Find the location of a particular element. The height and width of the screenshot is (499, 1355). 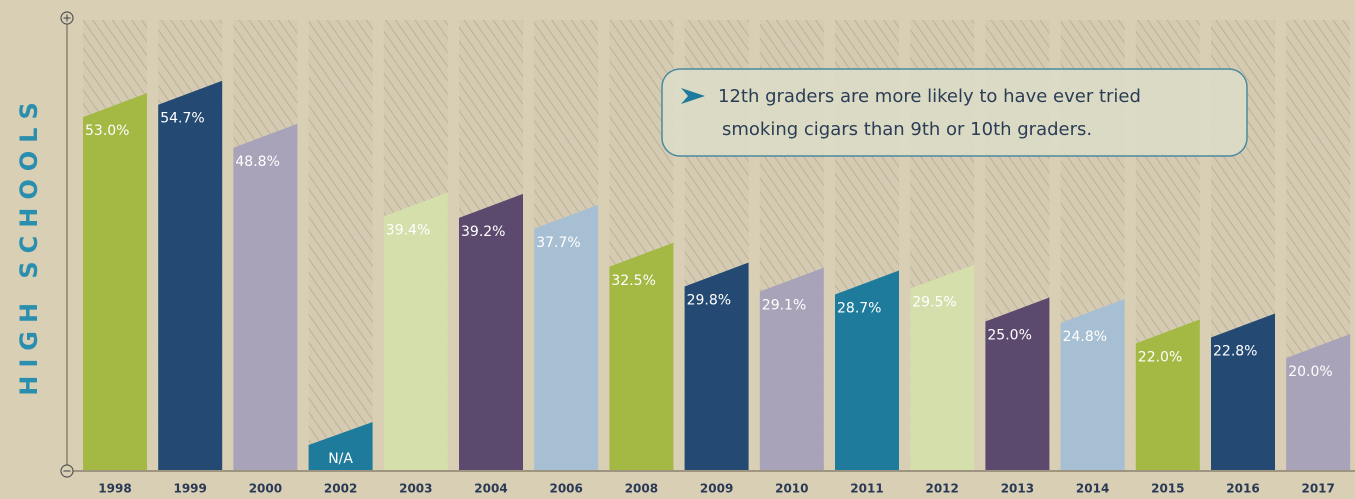

minus-icon is located at coordinates (67, 471).